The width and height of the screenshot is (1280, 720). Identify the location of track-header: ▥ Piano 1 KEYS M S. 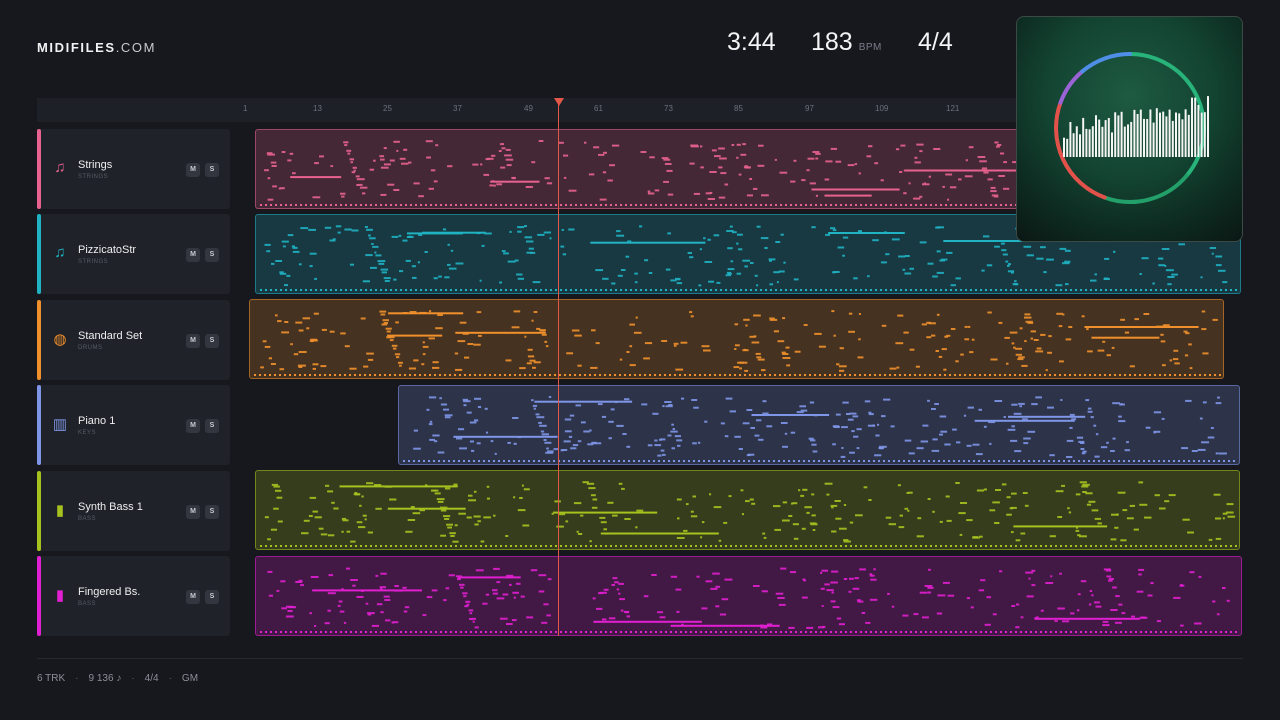
(133, 425).